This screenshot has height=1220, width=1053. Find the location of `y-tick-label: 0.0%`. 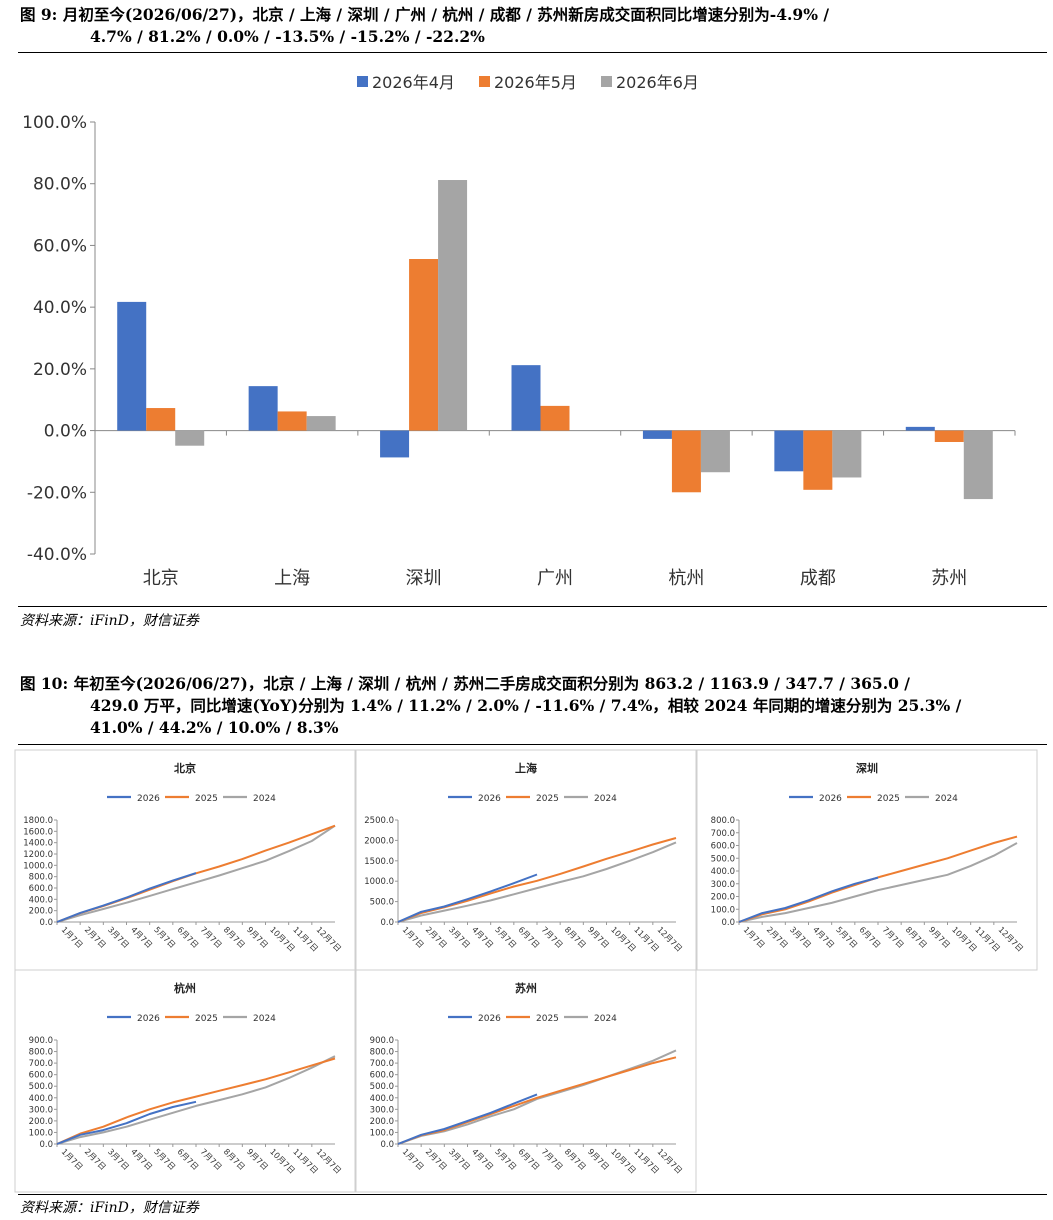

y-tick-label: 0.0% is located at coordinates (65, 432).